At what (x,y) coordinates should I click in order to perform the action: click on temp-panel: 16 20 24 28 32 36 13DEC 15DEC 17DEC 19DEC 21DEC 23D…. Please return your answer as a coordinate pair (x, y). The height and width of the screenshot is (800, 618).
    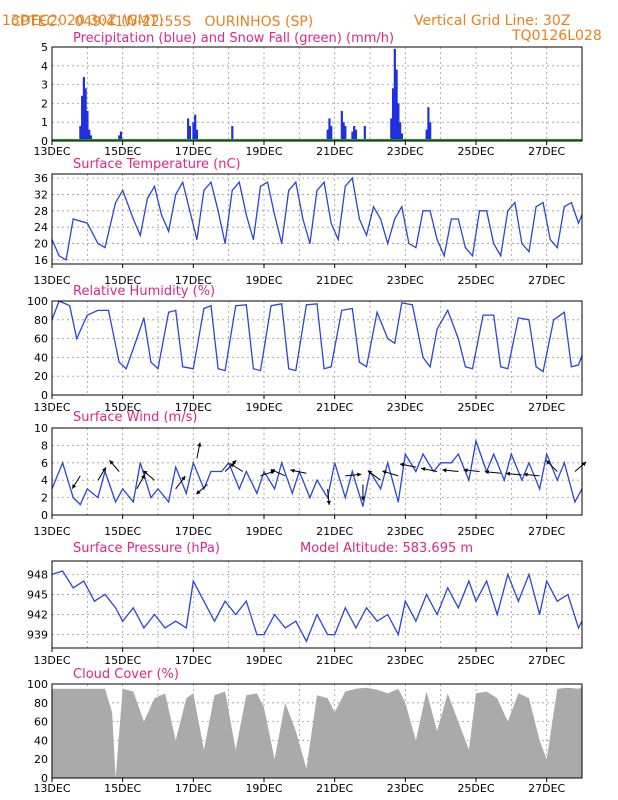
    Looking at the image, I should click on (308, 222).